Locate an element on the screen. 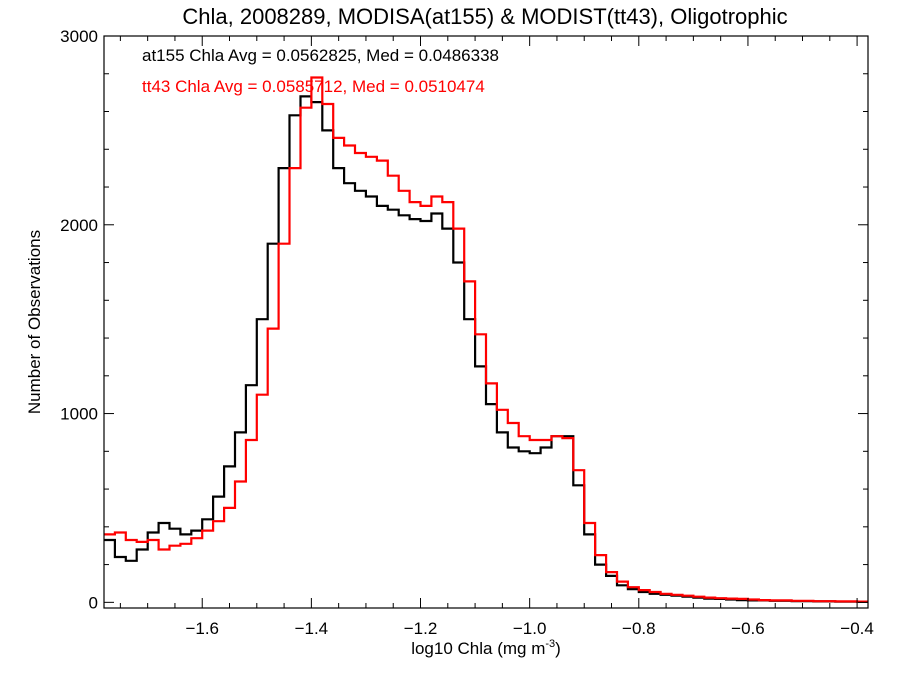  x-axis-label: log10 Chla (mg m-3) is located at coordinates (486, 648).